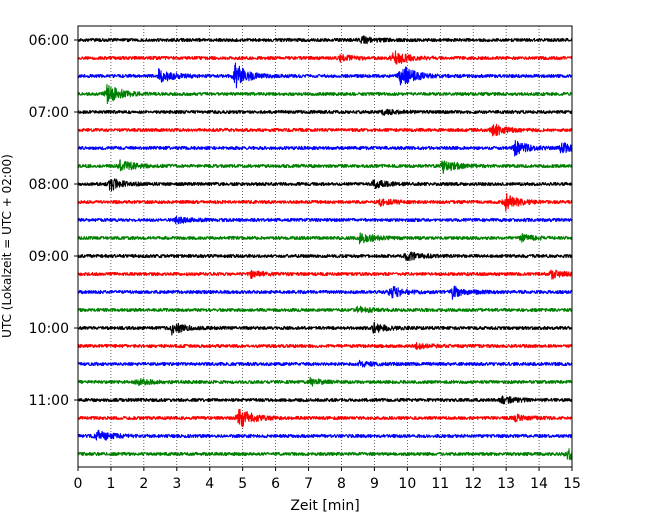 The image size is (650, 520). What do you see at coordinates (49, 401) in the screenshot?
I see `y-tick-label: 11:00` at bounding box center [49, 401].